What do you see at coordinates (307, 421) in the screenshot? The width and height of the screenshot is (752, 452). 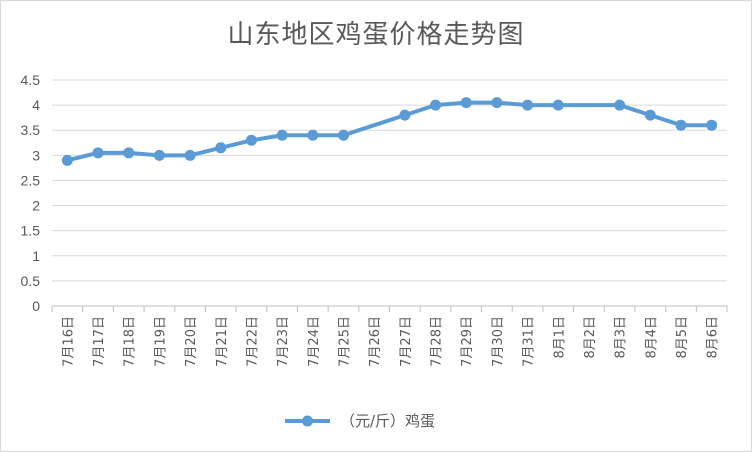 I see `legend-point-marker` at bounding box center [307, 421].